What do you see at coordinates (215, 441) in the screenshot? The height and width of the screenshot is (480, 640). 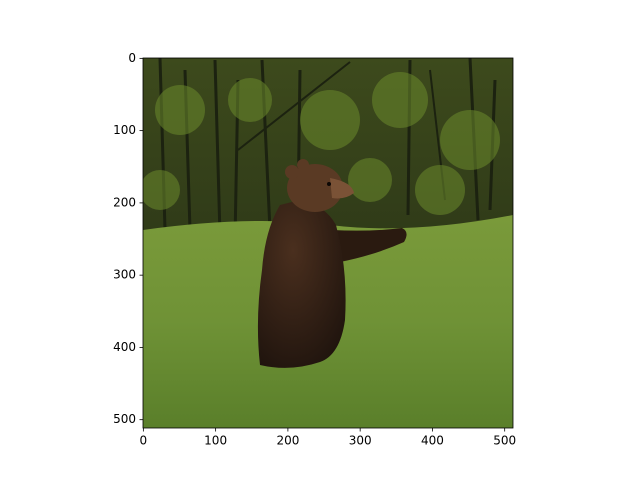 I see `x-tick-label: 100` at bounding box center [215, 441].